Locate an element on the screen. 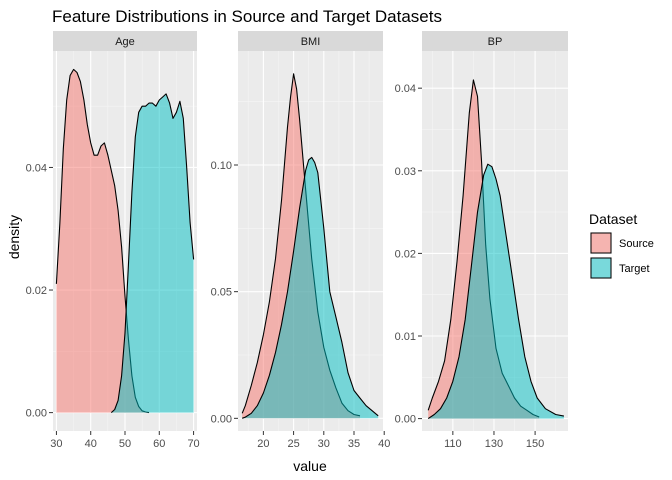 The height and width of the screenshot is (480, 672). y-tick-label: 0.05 is located at coordinates (221, 293).